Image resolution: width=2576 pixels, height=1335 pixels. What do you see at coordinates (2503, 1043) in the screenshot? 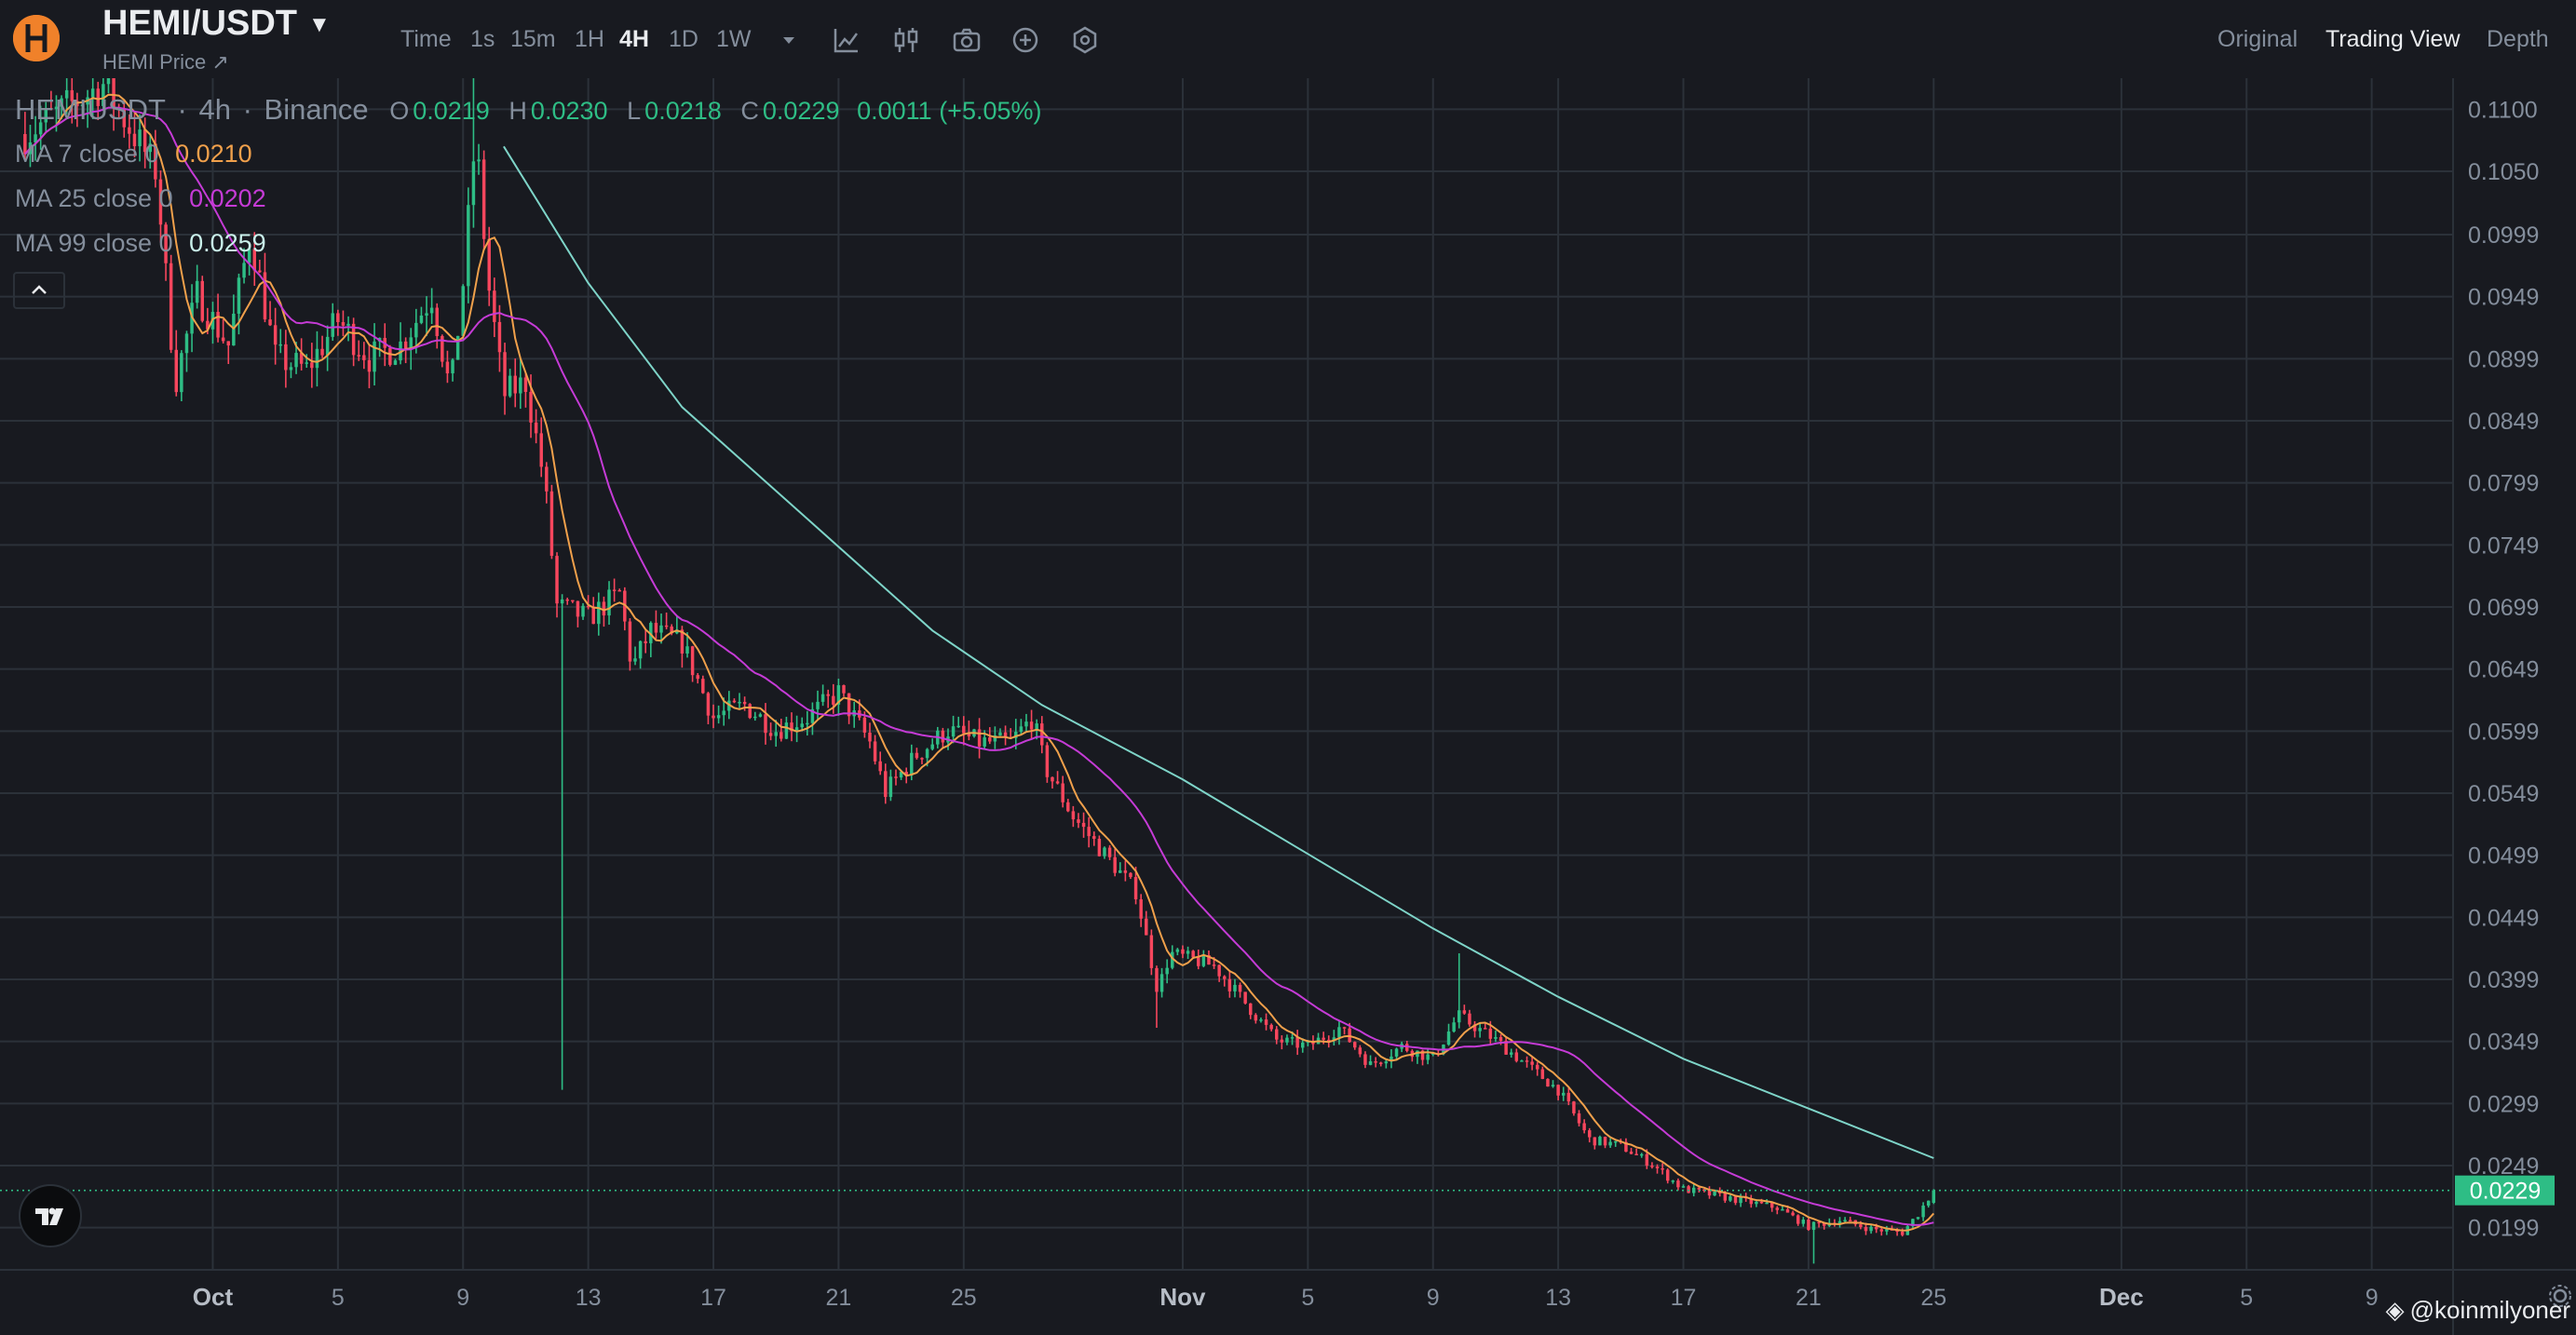
I see `y-tick-label: 0.0349` at bounding box center [2503, 1043].